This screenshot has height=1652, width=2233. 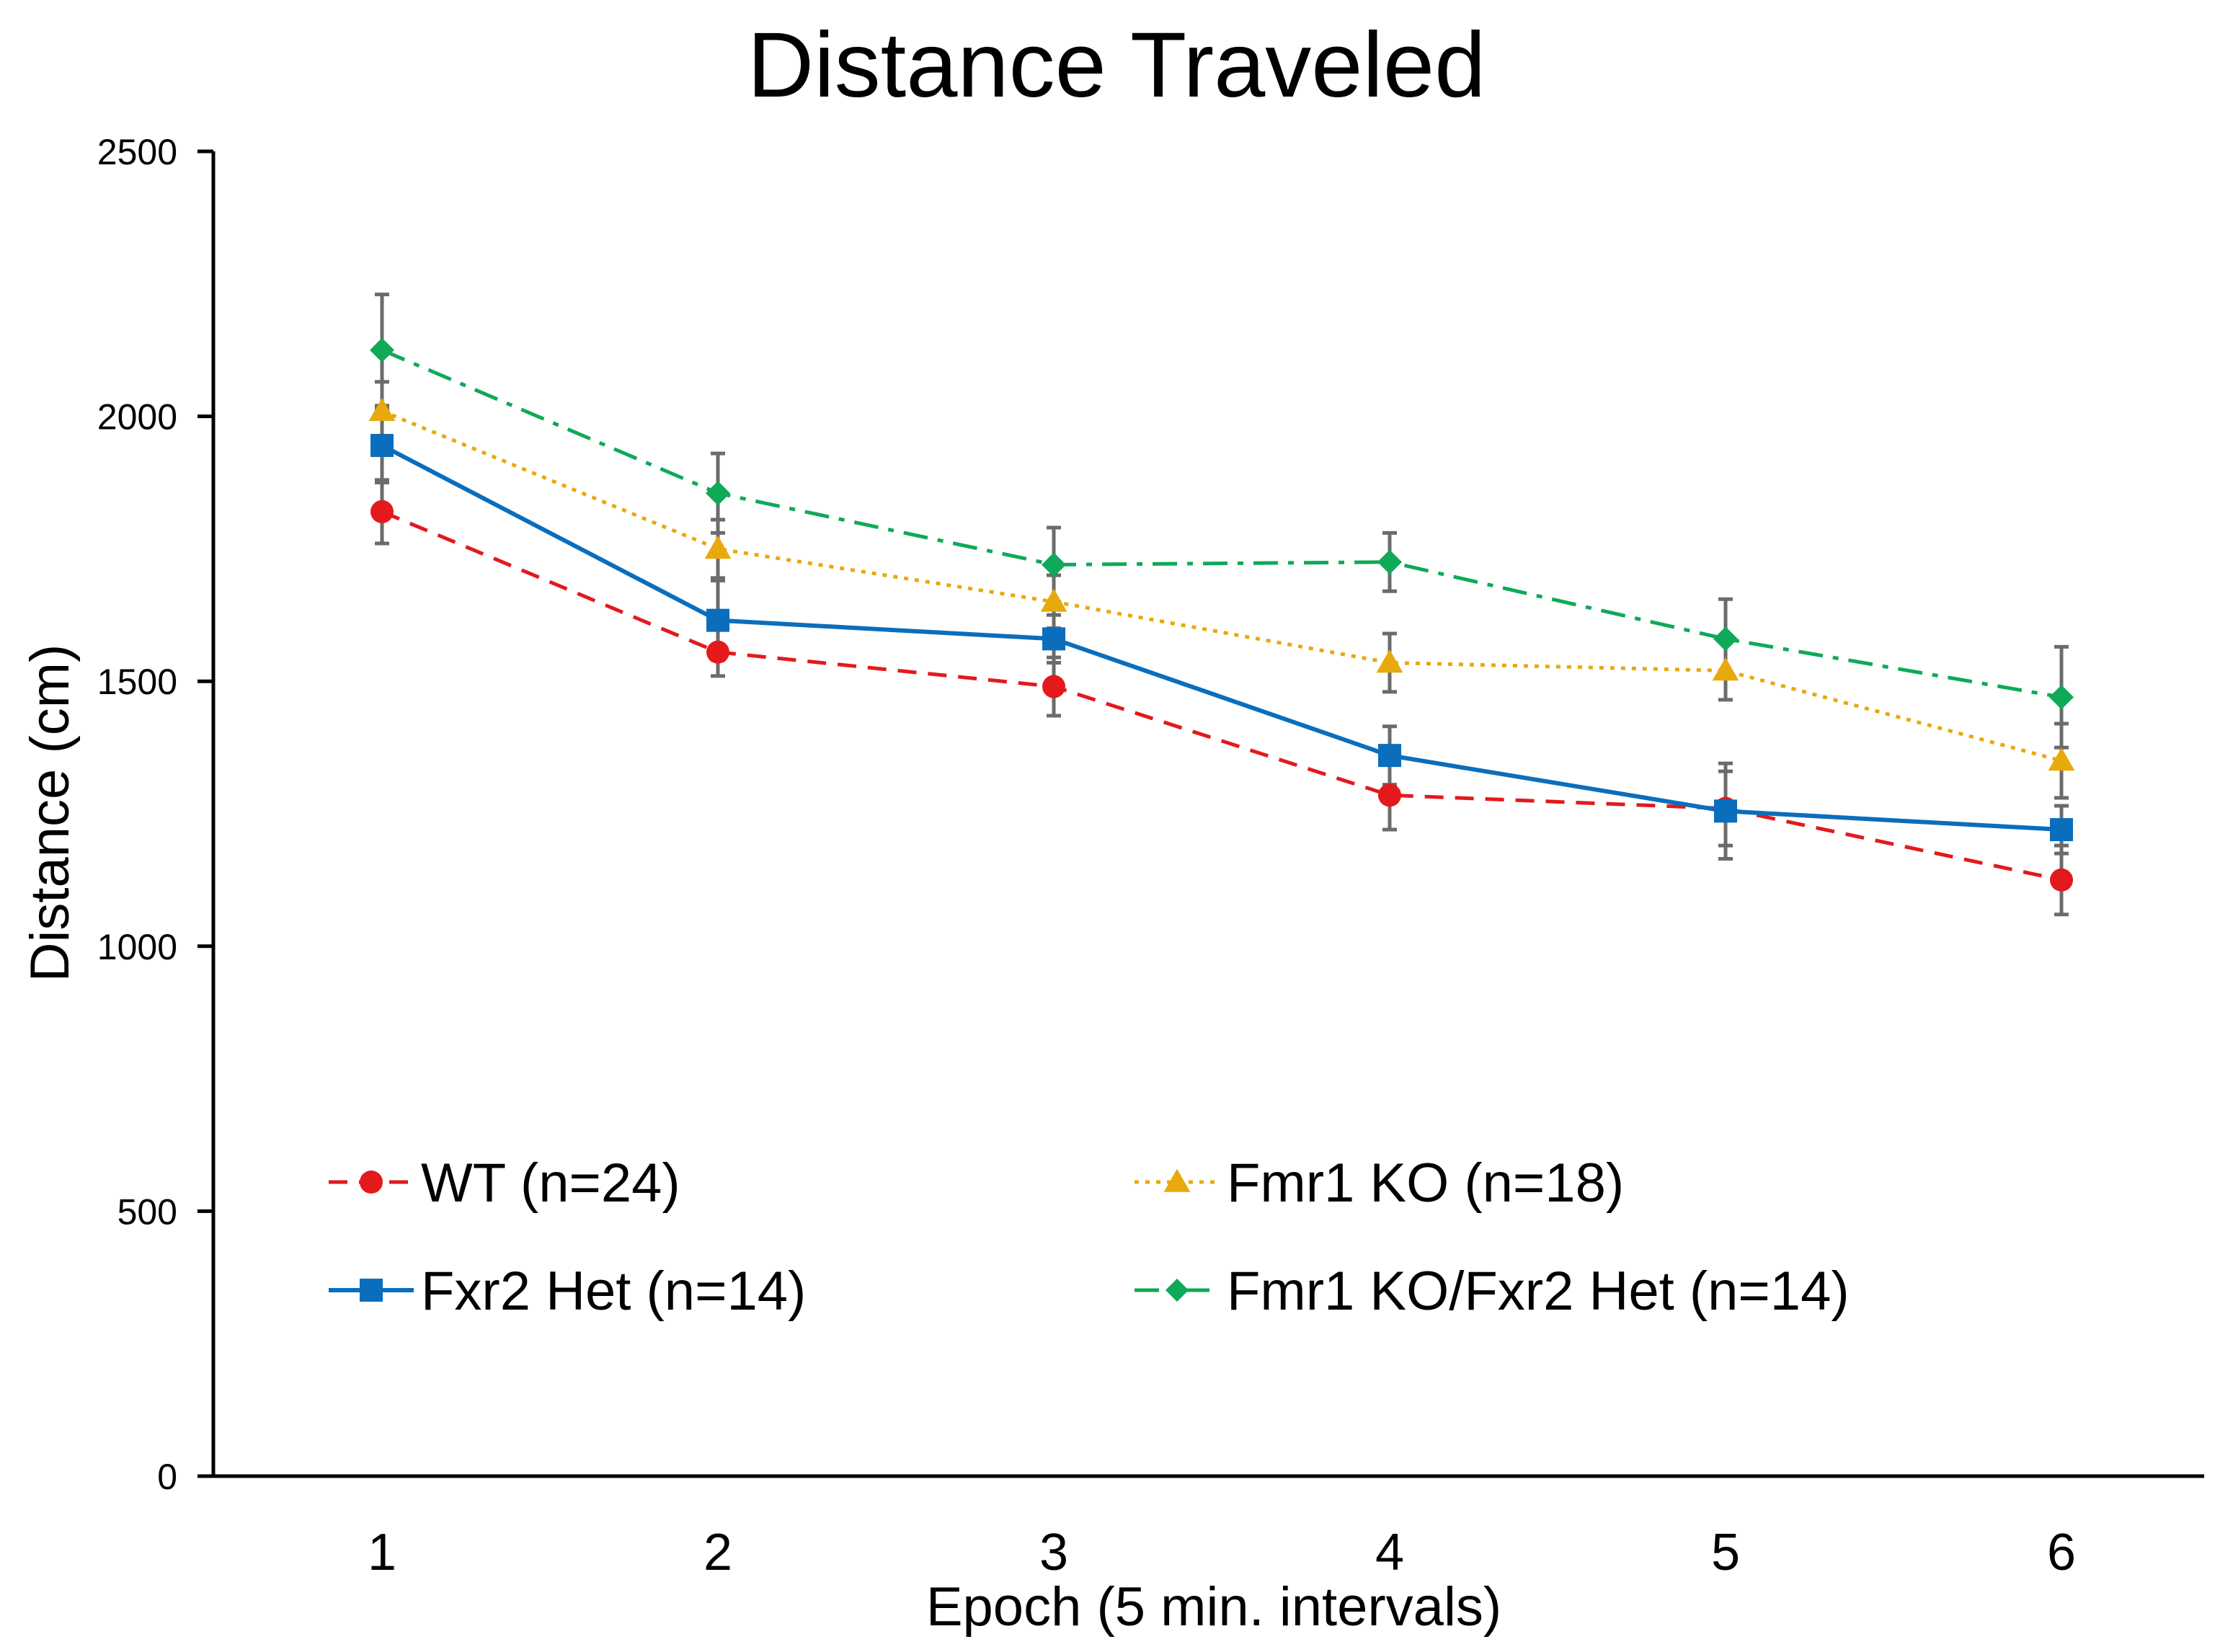 What do you see at coordinates (137, 947) in the screenshot?
I see `y-tick-label: 1000` at bounding box center [137, 947].